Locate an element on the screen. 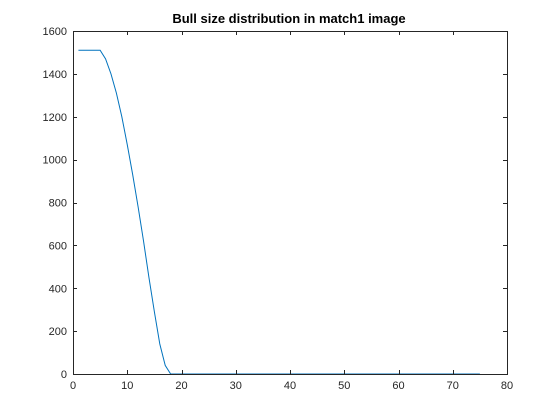 Image resolution: width=560 pixels, height=420 pixels. y-tick-label: 1200 is located at coordinates (55, 118).